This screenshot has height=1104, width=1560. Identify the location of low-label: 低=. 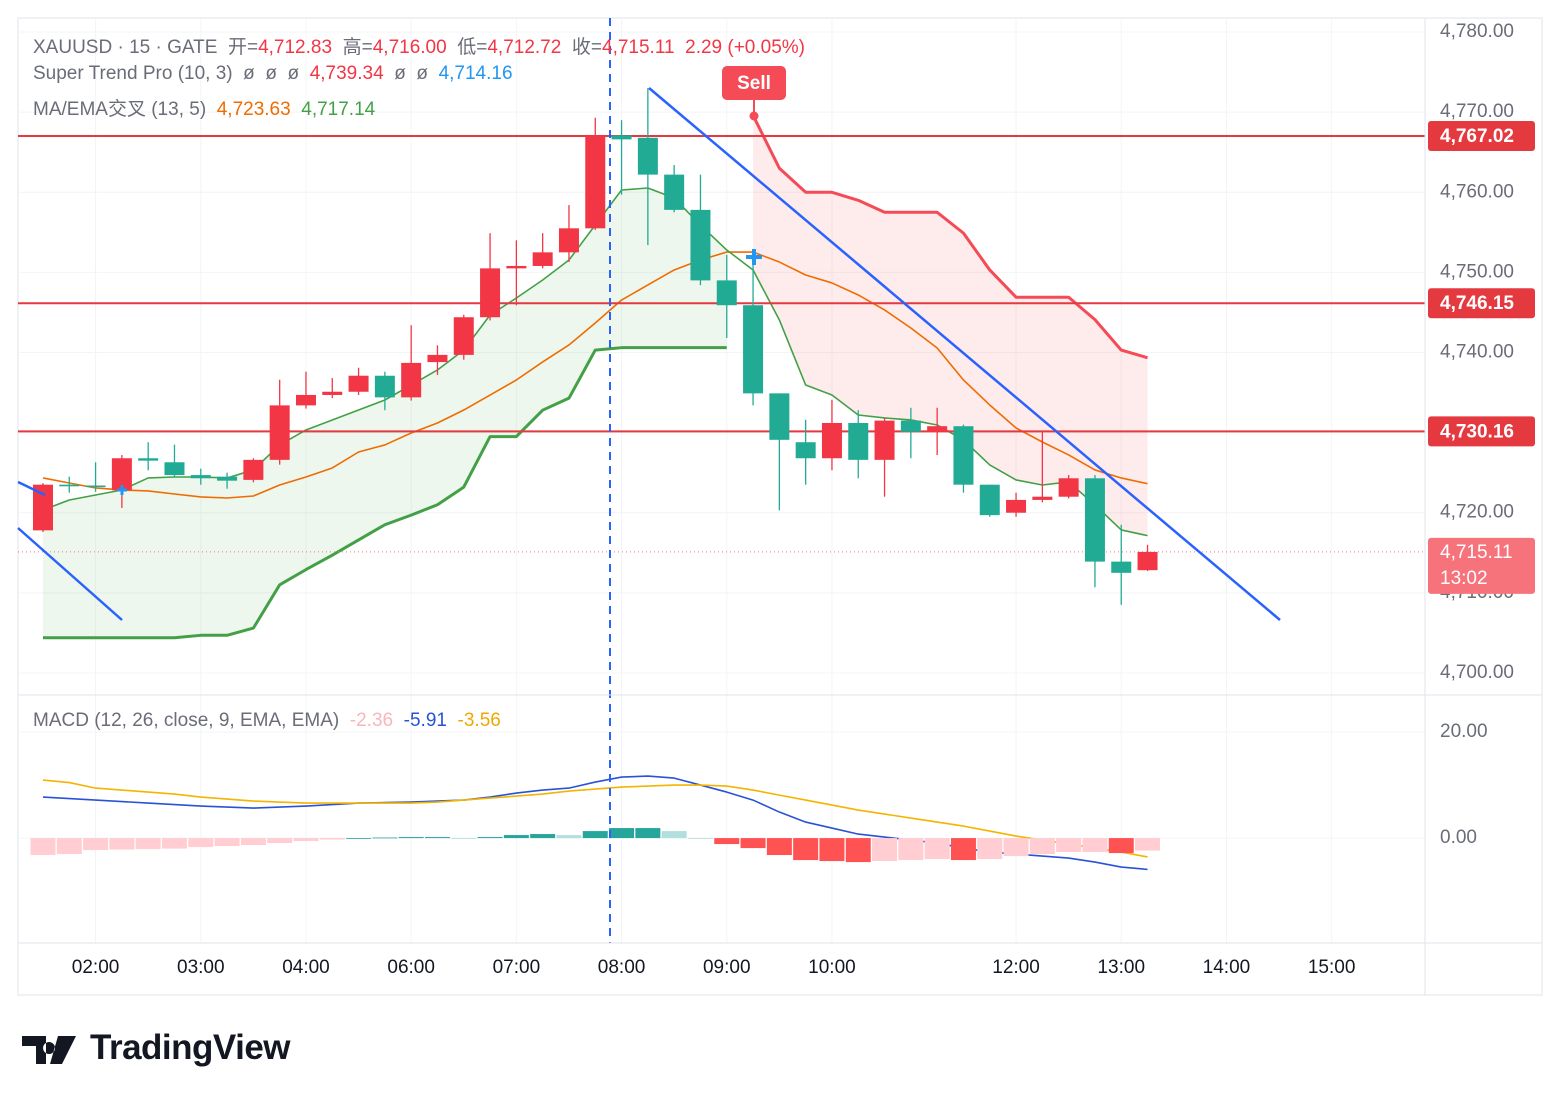
(472, 47).